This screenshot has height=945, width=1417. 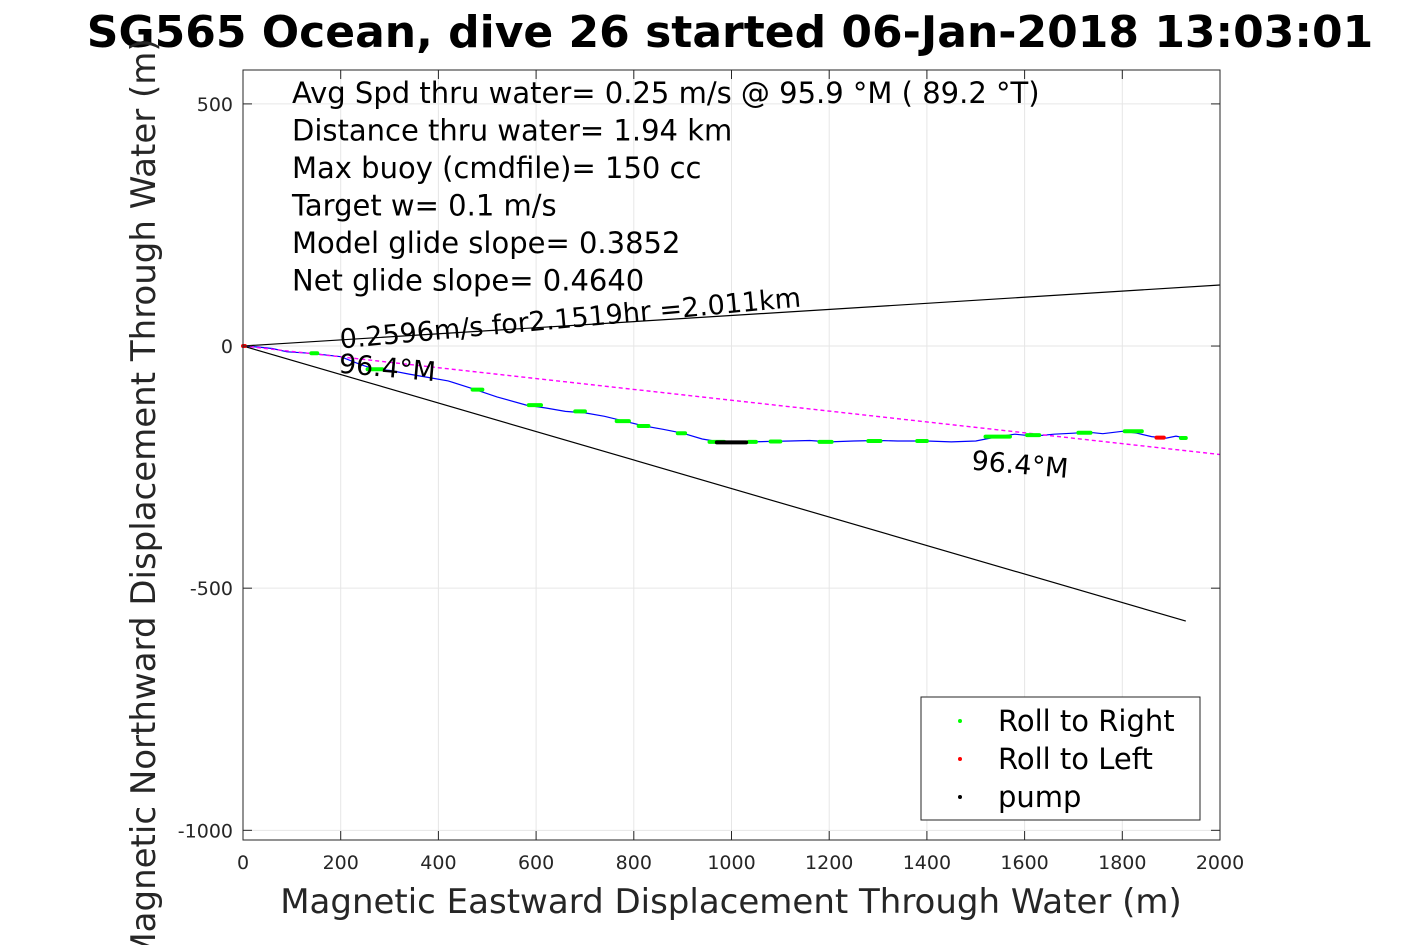 What do you see at coordinates (731, 315) in the screenshot?
I see `bound-line-upper` at bounding box center [731, 315].